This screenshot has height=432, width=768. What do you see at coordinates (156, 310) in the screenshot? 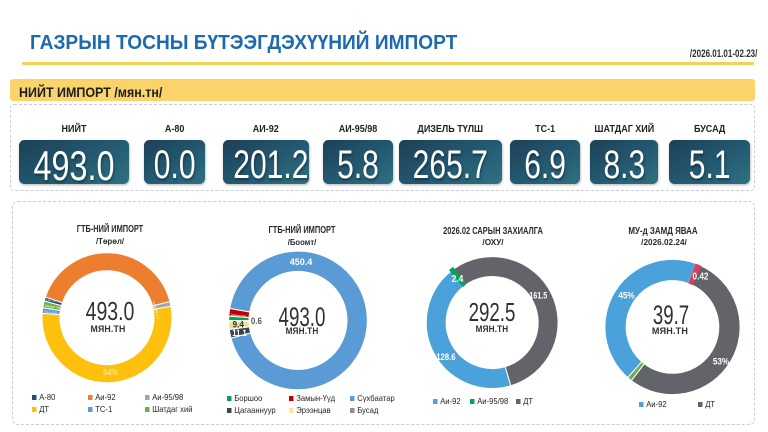
I see `svg-text: Аи-95/98, 5.8` at bounding box center [156, 310].